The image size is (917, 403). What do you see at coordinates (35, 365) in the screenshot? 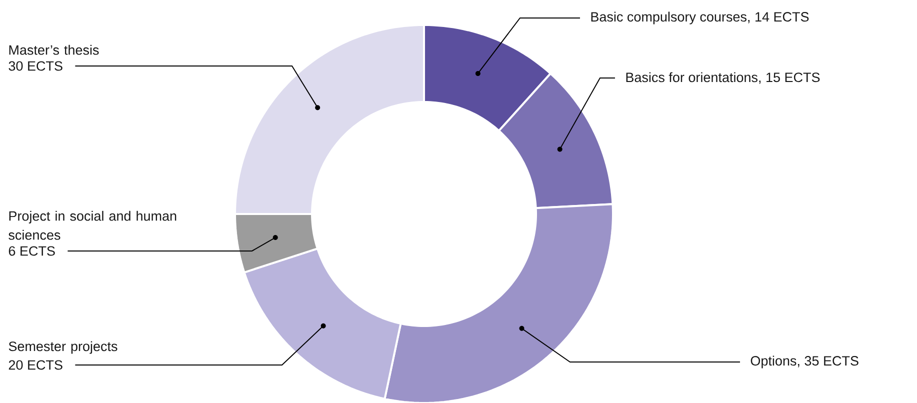
I see `data-label: 20 ECTS` at bounding box center [35, 365].